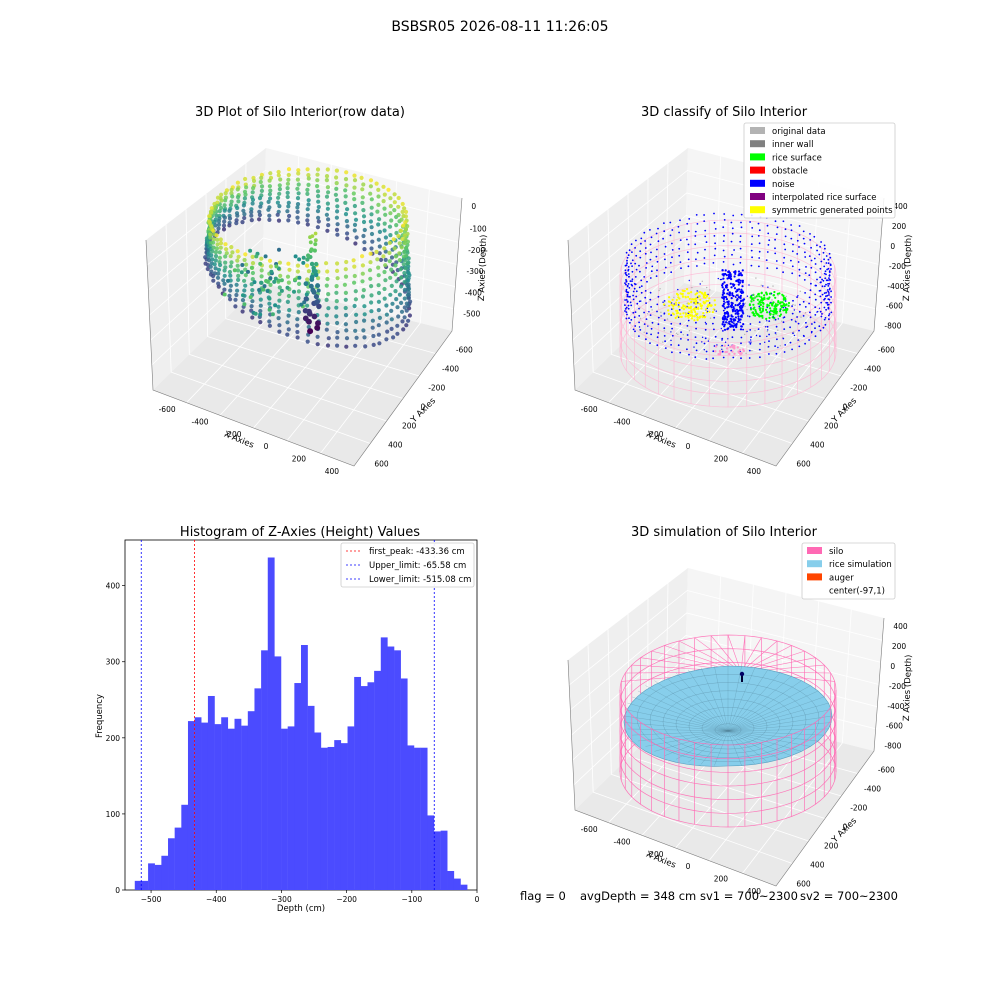 The image size is (1000, 1000). Describe the element at coordinates (113, 814) in the screenshot. I see `y-tick-label: 100` at that location.